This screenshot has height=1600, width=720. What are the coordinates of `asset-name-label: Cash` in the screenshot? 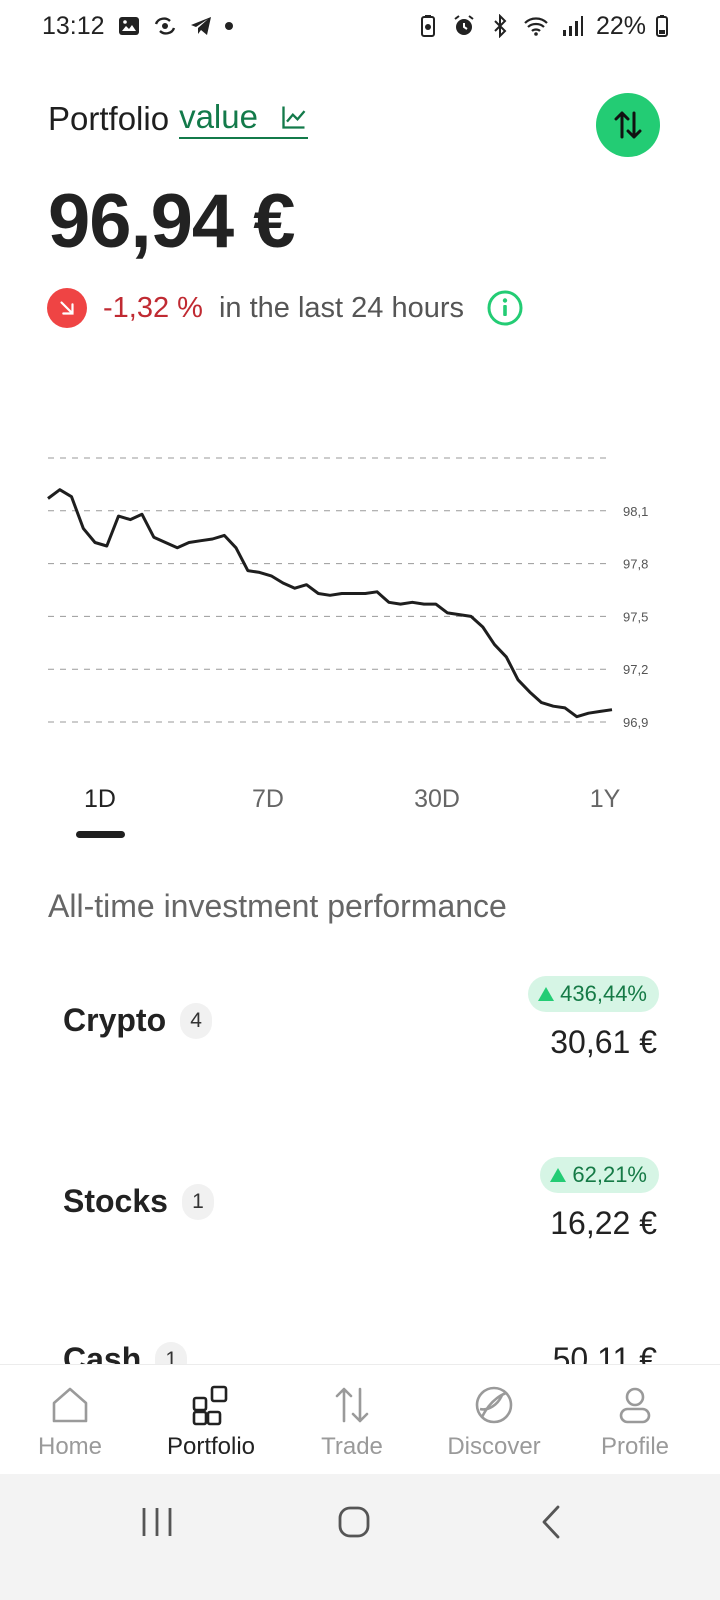 It's located at (102, 1352).